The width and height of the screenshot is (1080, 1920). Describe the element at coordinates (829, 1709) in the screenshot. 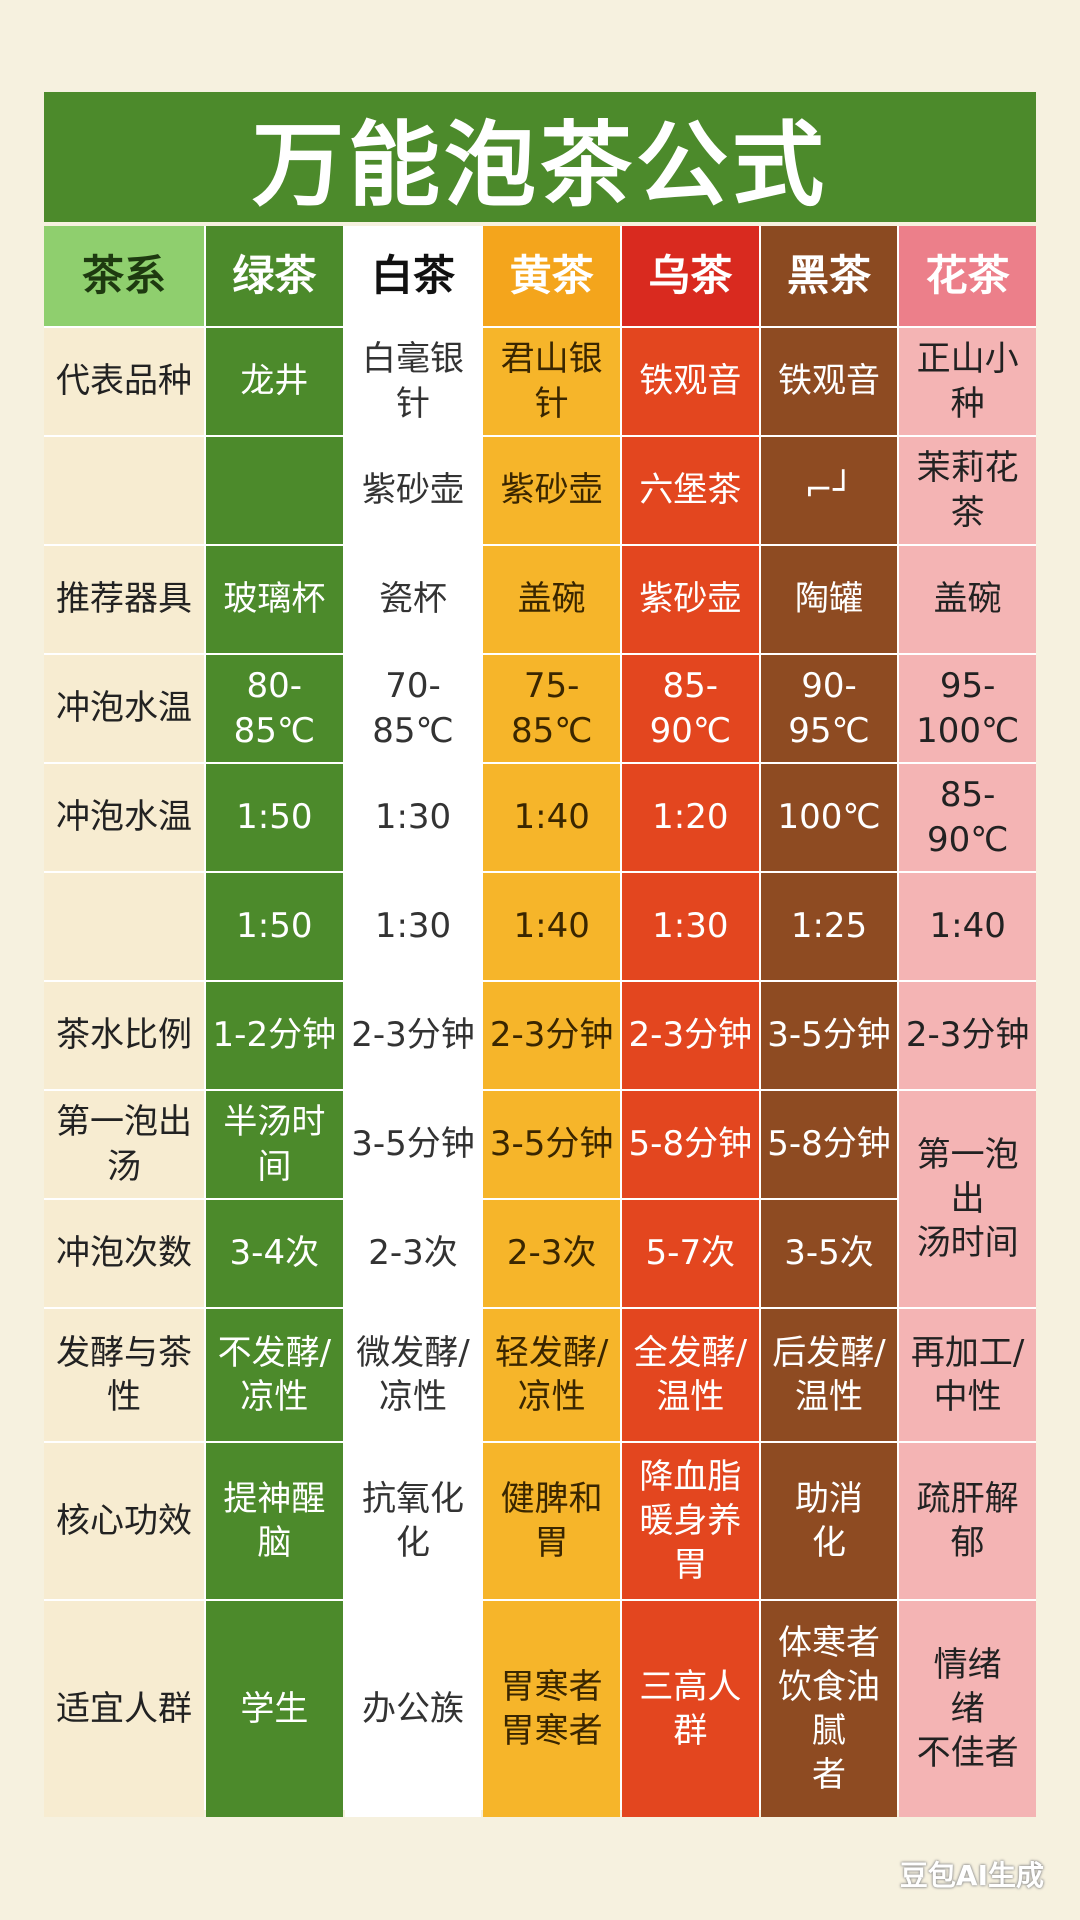

I see `table-cell: 体寒者 饮食油腻 者` at that location.